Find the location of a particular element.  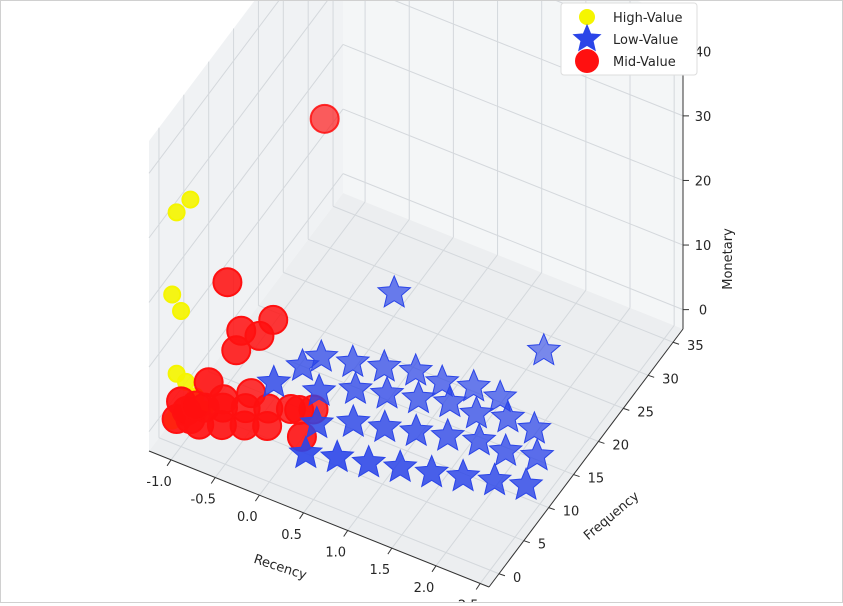

x-tick-label: 2.0 is located at coordinates (424, 588).